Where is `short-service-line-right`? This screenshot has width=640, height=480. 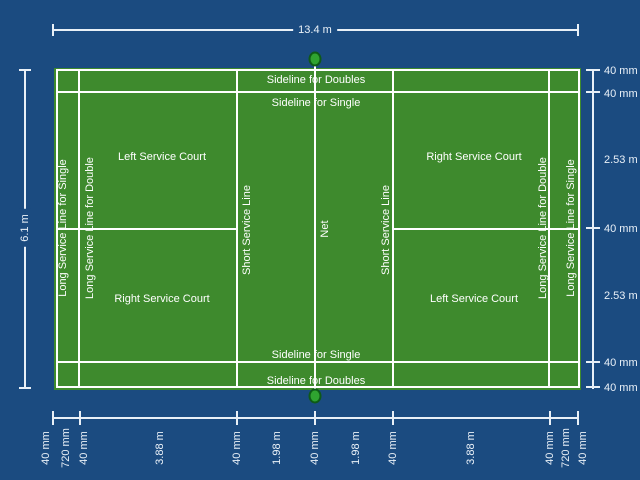 short-service-line-right is located at coordinates (393, 228).